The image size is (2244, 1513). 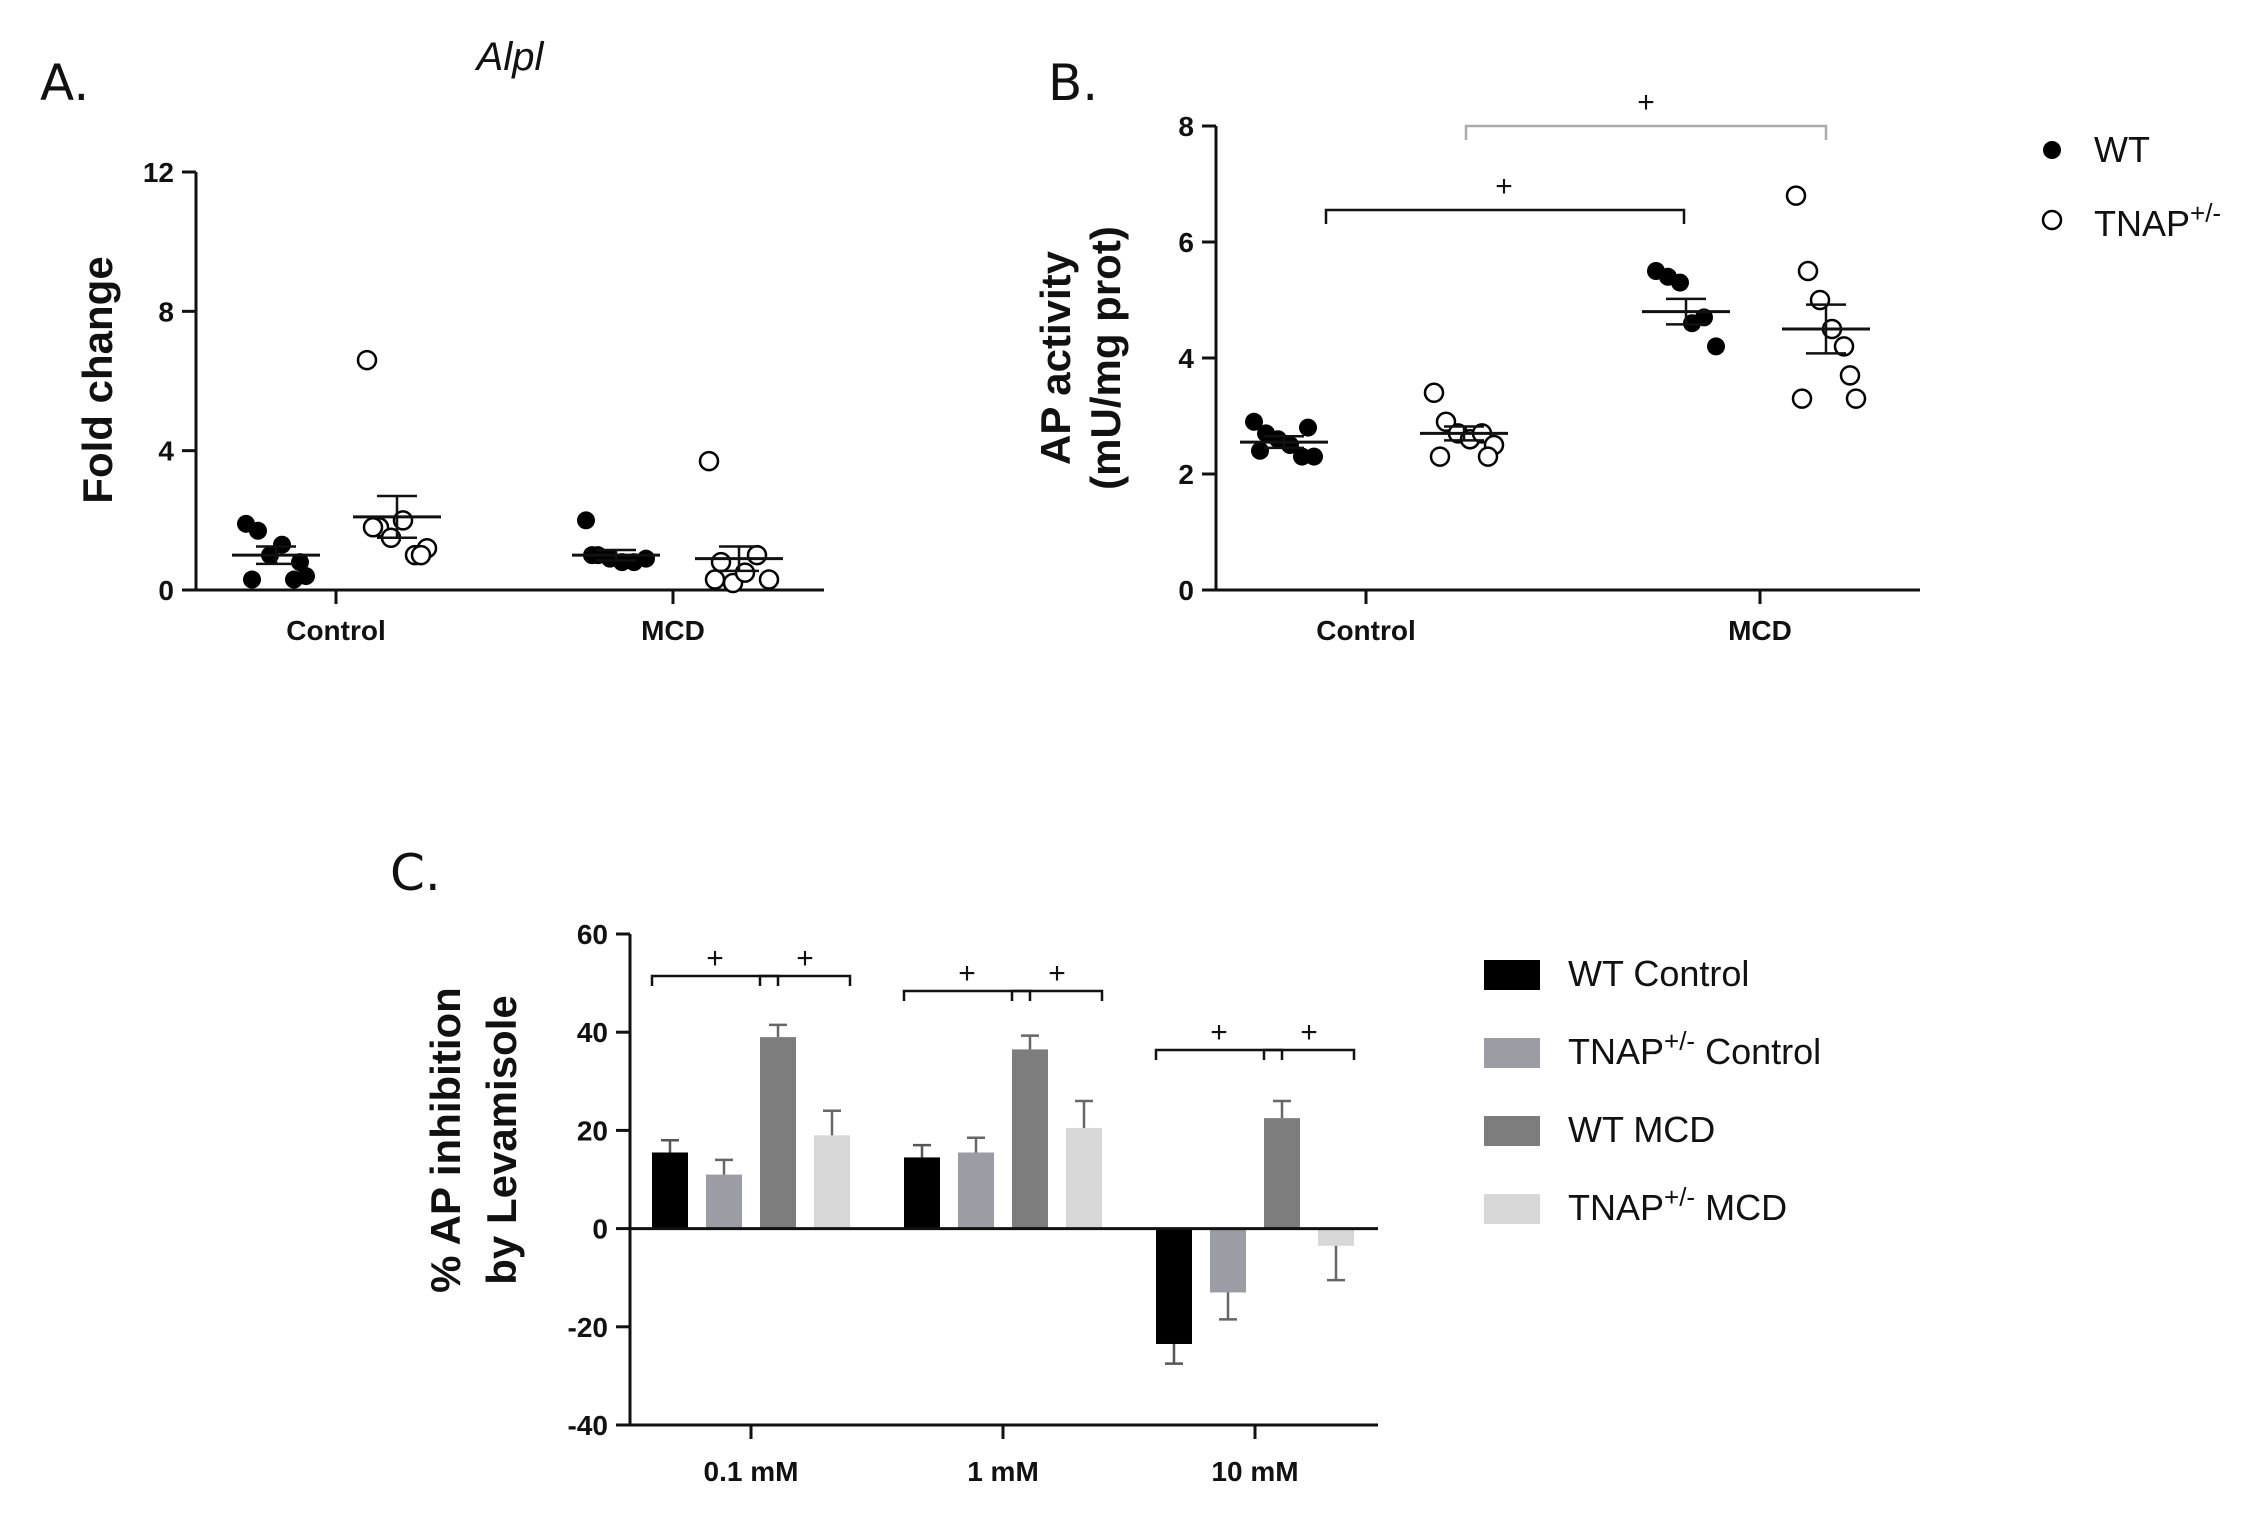 I want to click on panel-b-ylabel2: (mU/mg prot), so click(x=1105, y=358).